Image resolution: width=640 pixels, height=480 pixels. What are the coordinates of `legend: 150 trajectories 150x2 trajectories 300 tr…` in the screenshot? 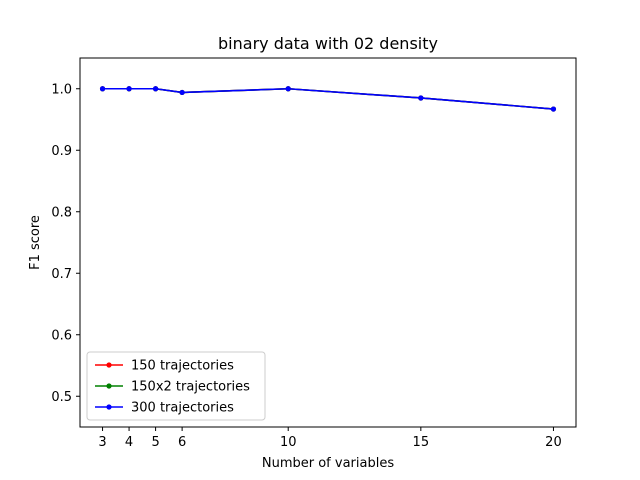 It's located at (176, 386).